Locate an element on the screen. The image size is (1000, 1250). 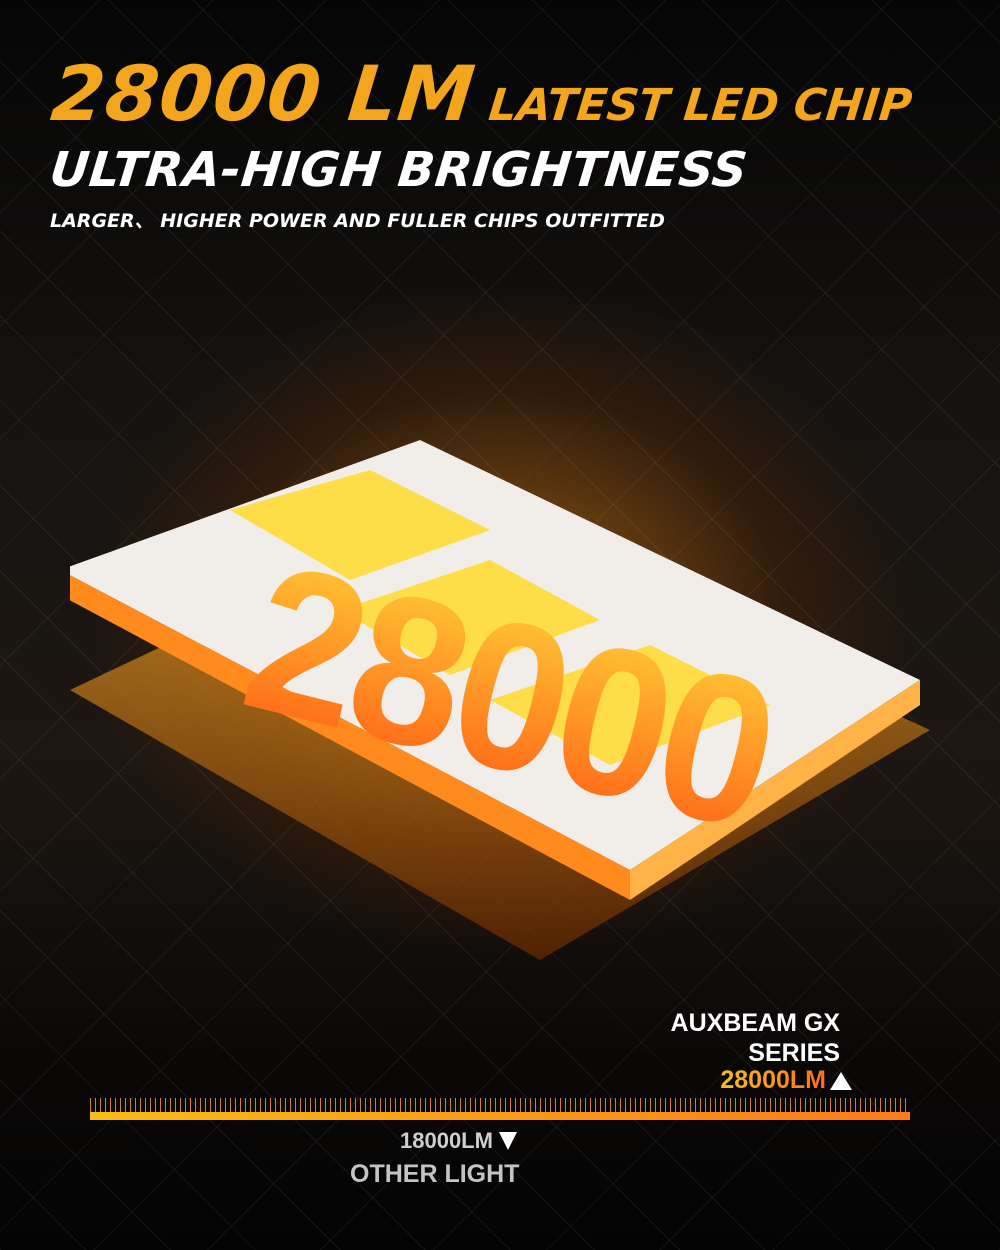
brightness-scale is located at coordinates (500, 1108).